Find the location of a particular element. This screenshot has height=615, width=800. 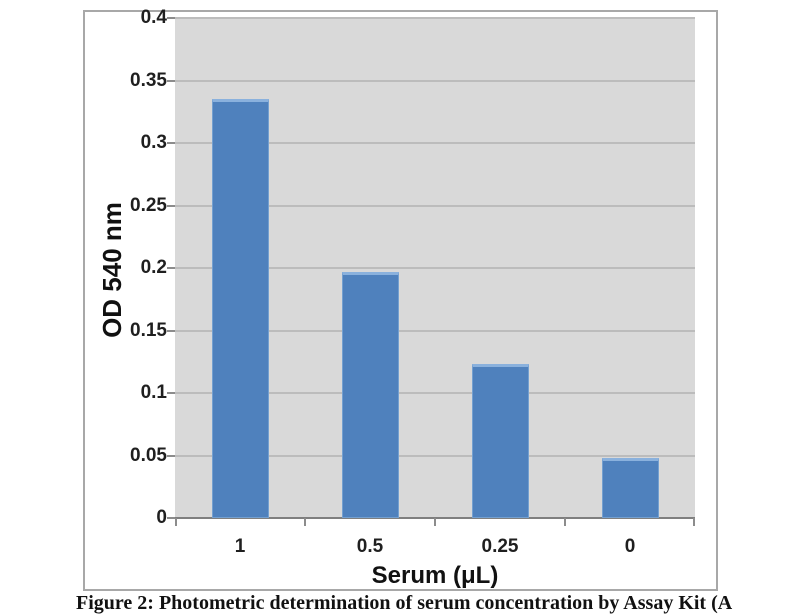

x-axis-line is located at coordinates (431, 518).